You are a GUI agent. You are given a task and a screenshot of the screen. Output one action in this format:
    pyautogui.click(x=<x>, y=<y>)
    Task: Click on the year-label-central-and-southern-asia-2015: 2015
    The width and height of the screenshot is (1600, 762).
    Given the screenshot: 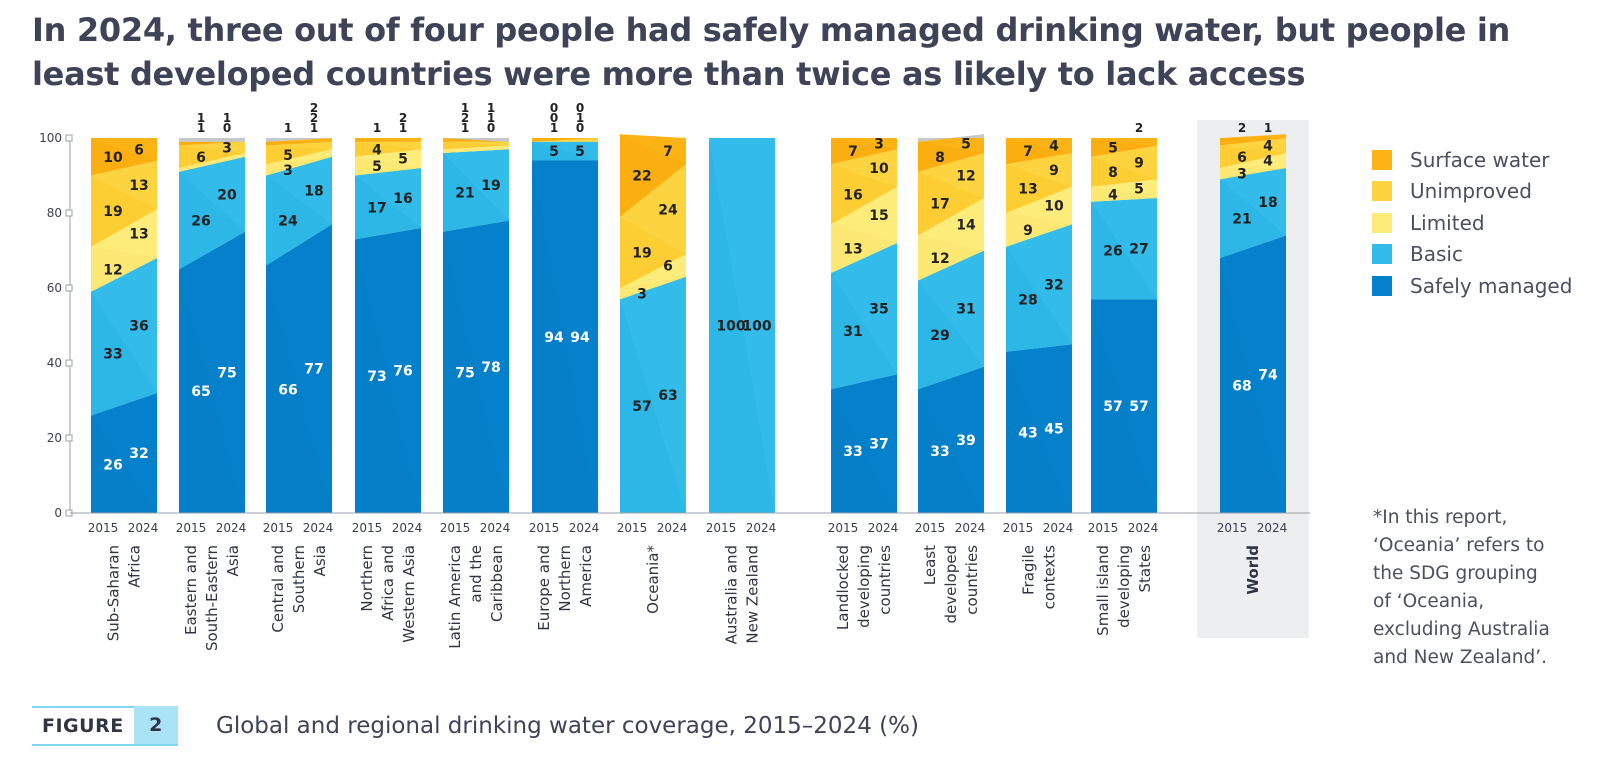 What is the action you would take?
    pyautogui.click(x=278, y=528)
    